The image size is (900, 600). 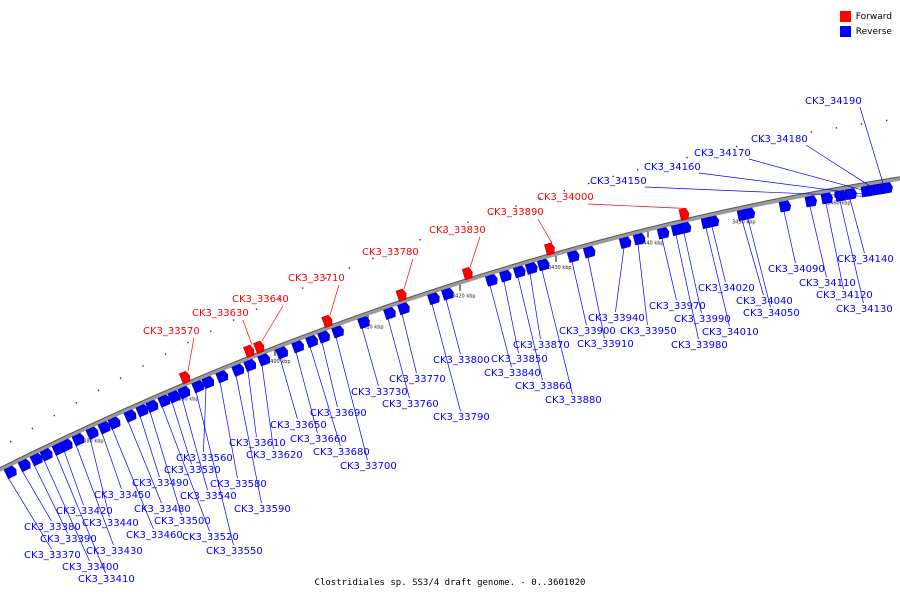 What do you see at coordinates (204, 458) in the screenshot?
I see `gene-label: CK3_33560` at bounding box center [204, 458].